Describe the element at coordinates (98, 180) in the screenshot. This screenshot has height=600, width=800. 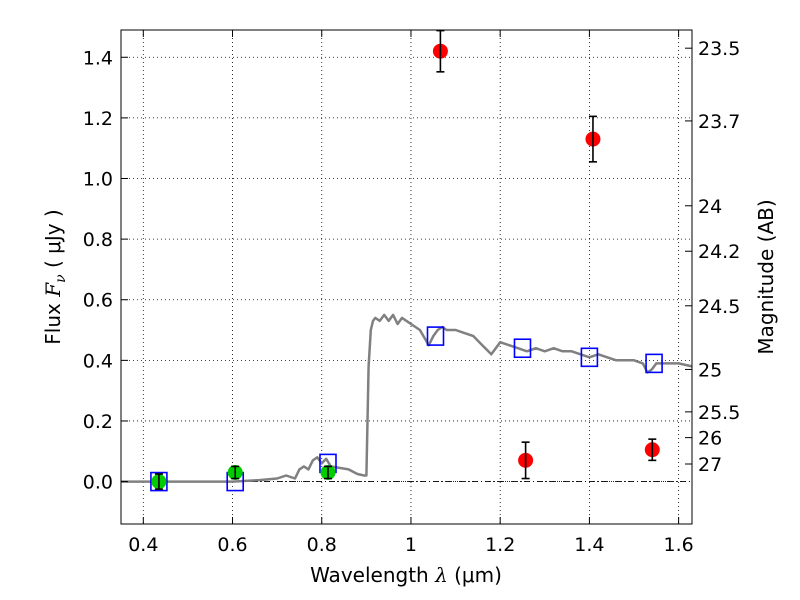
I see `y-tick-label: 1.0` at that location.